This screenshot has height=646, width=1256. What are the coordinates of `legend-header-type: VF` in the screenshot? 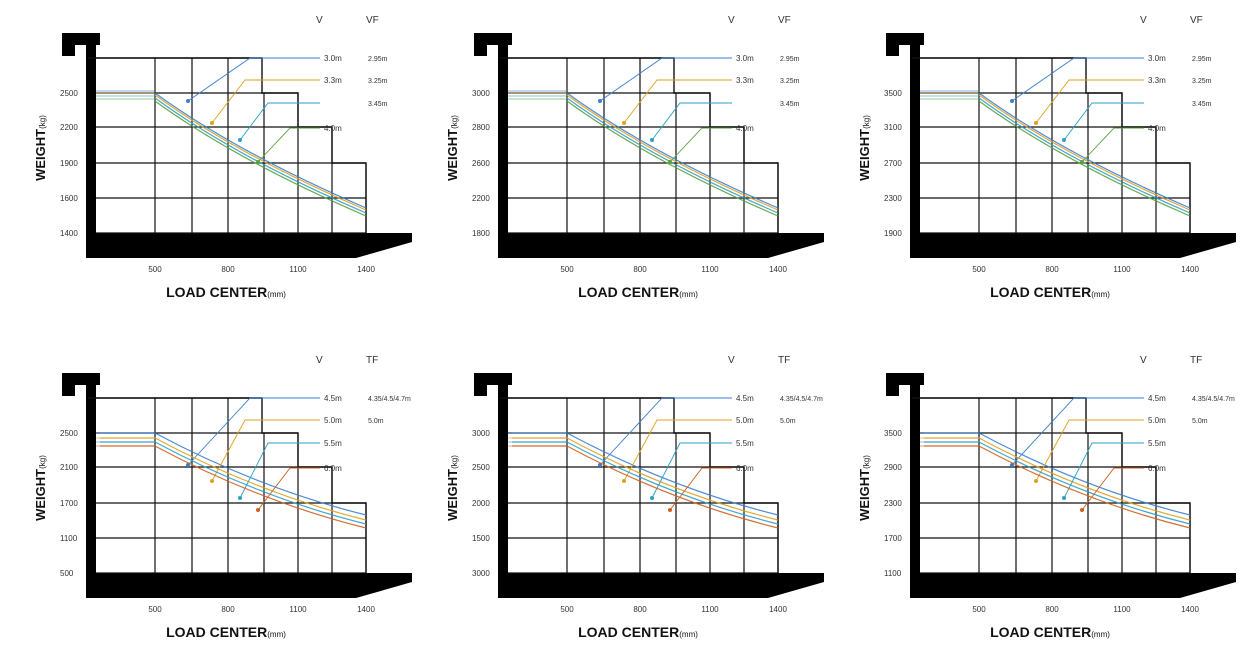 It's located at (372, 20).